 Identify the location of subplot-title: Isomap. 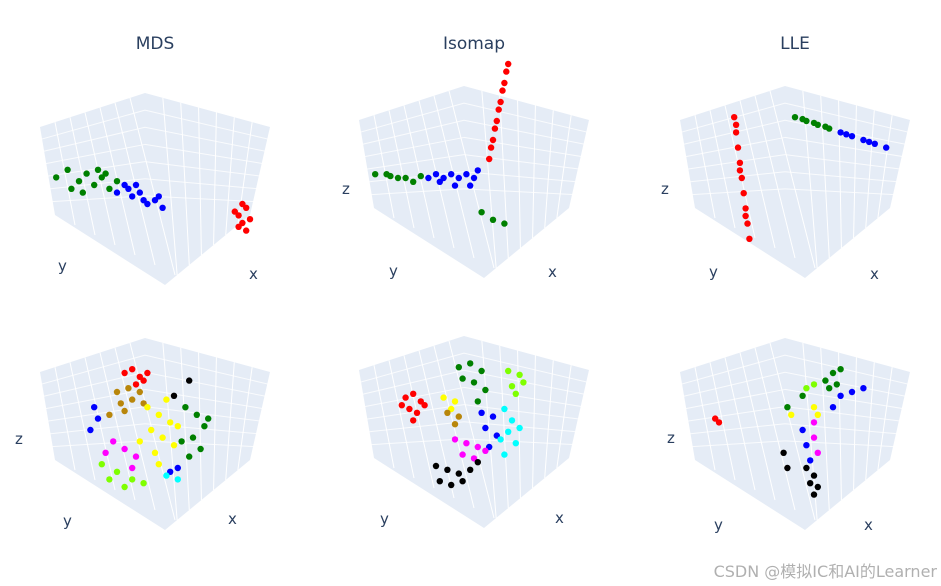
(474, 44).